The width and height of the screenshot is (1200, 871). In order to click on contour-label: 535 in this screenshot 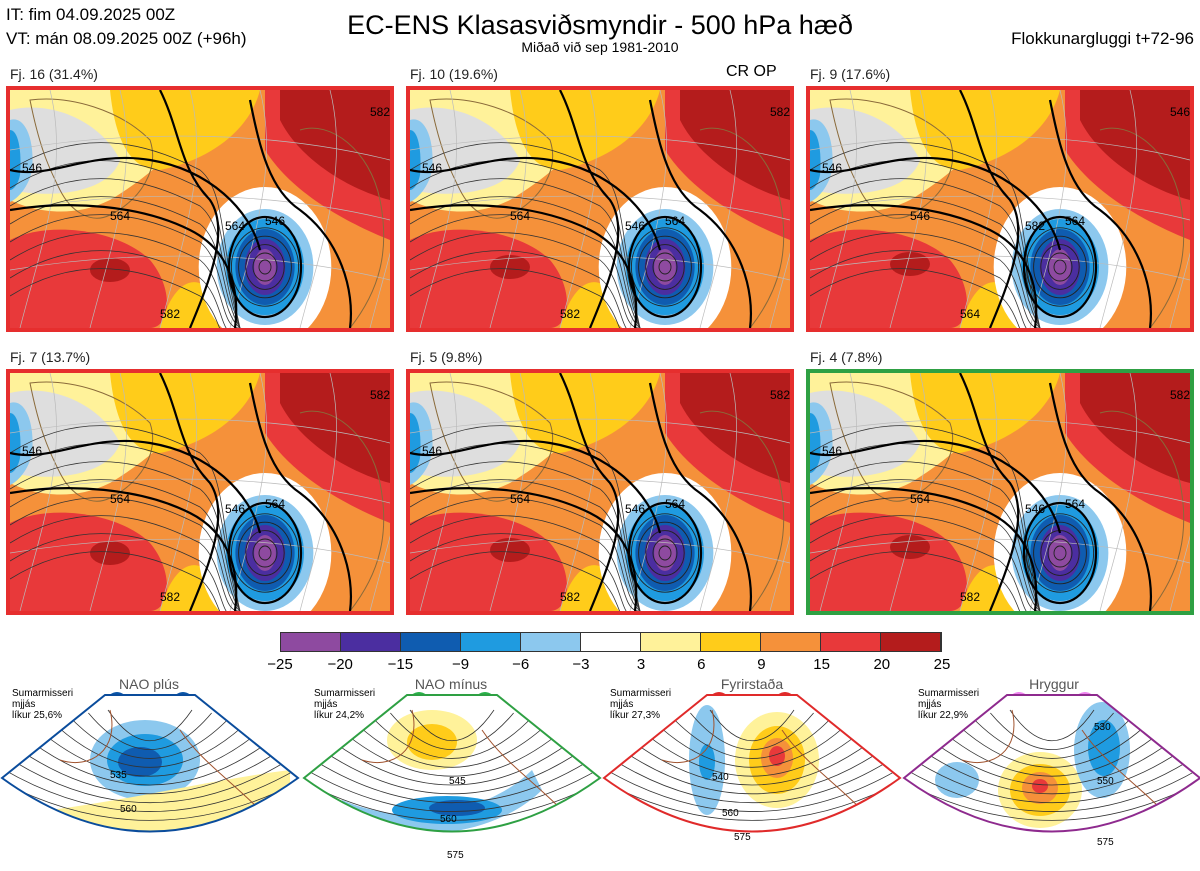, I will do `click(118, 775)`.